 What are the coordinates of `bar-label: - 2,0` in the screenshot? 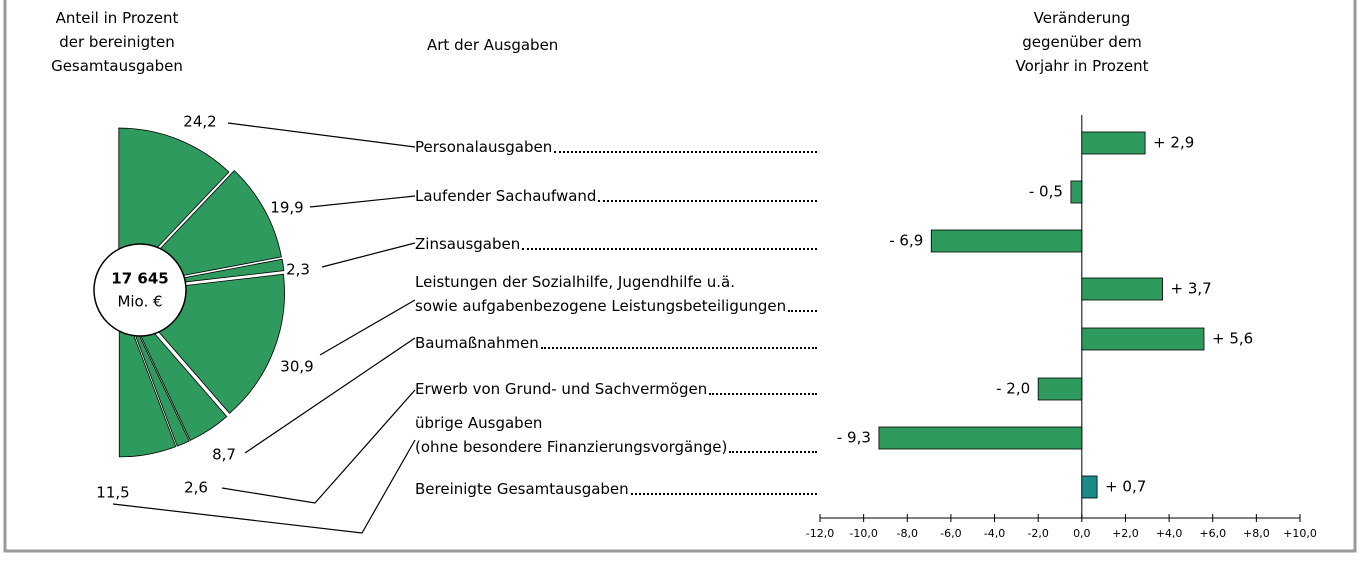 It's located at (1013, 389).